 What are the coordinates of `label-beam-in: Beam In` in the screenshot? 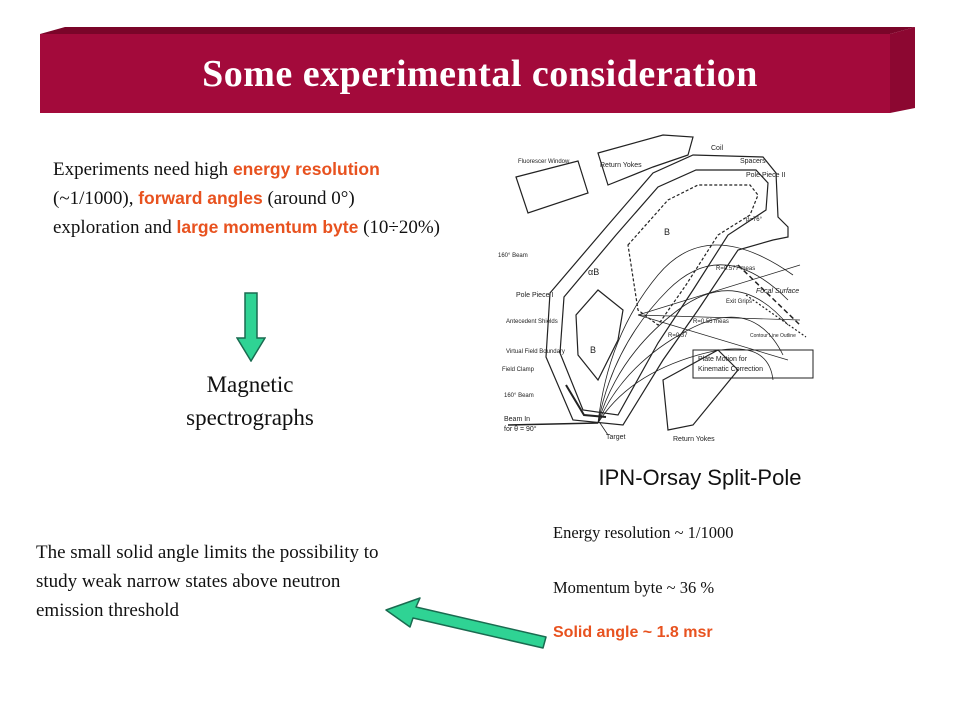 It's located at (517, 419).